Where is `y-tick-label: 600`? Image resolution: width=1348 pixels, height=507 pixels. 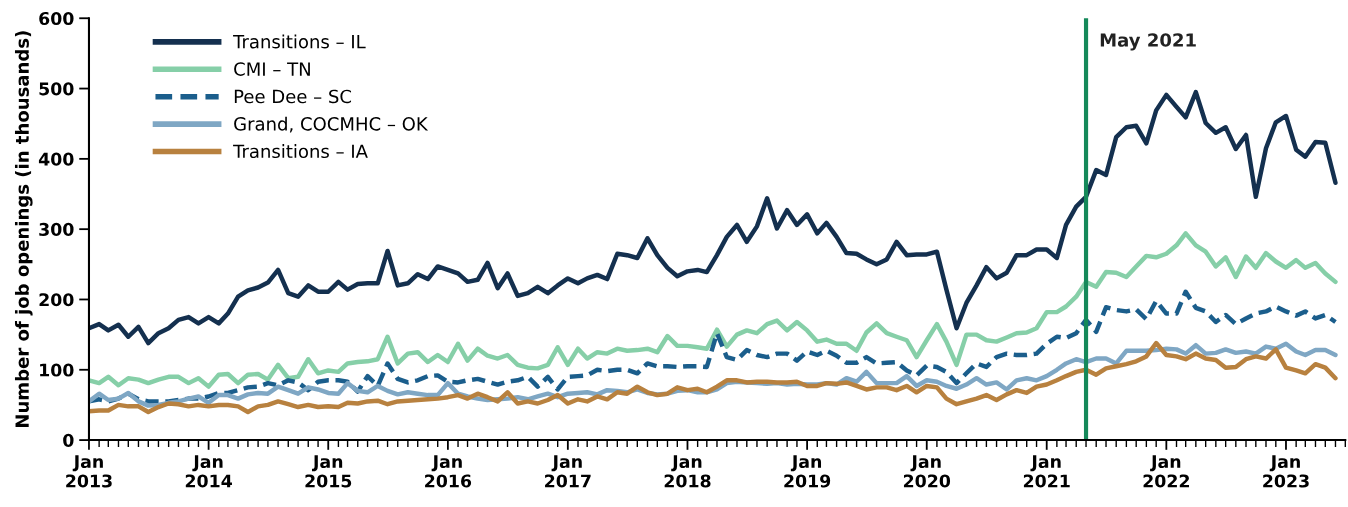
y-tick-label: 600 is located at coordinates (56, 18).